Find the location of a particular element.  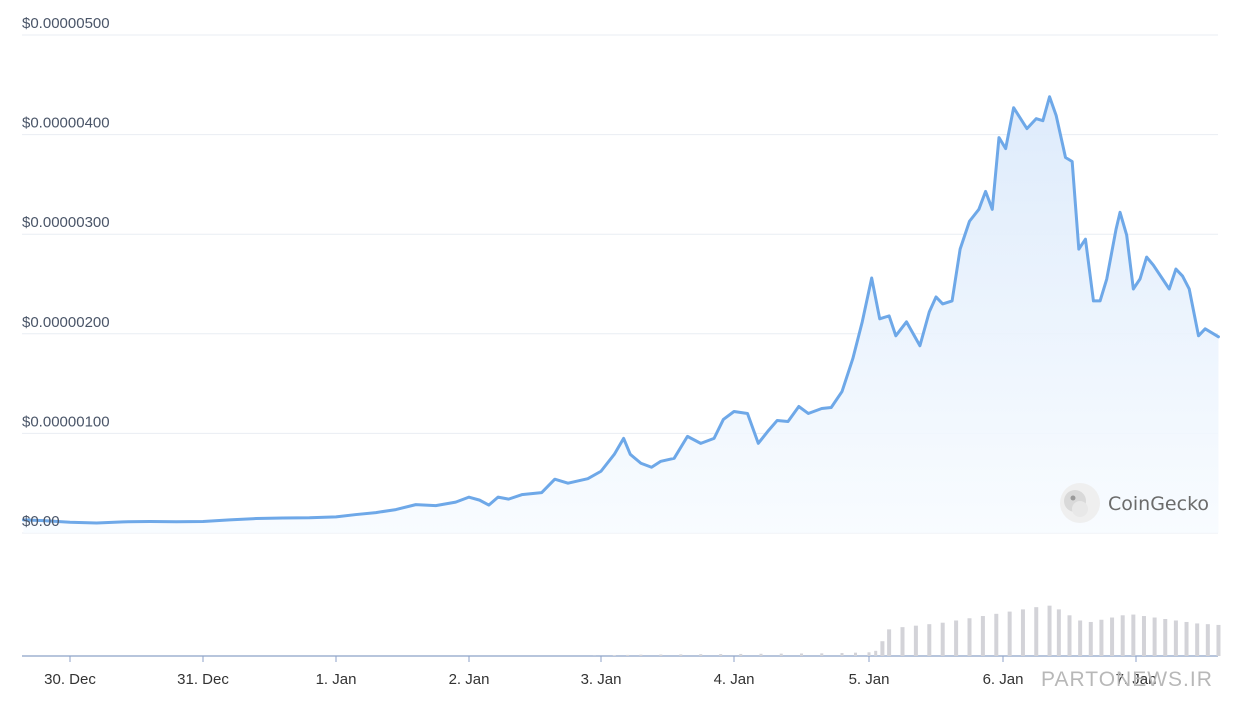

x-axis-label: 5. Jan is located at coordinates (869, 679).